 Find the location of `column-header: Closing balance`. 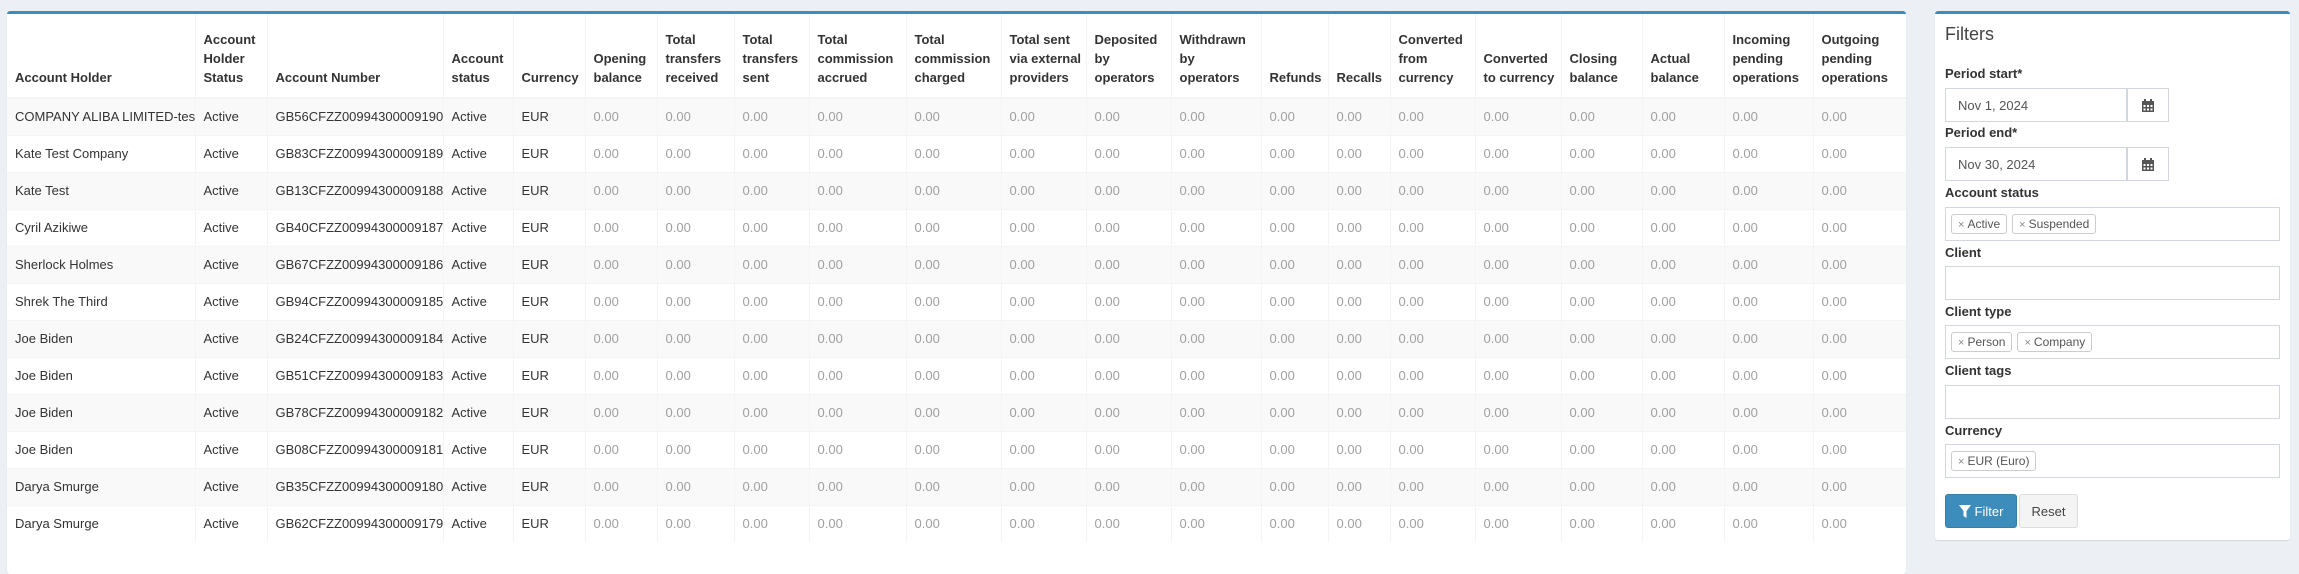

column-header: Closing balance is located at coordinates (1601, 56).